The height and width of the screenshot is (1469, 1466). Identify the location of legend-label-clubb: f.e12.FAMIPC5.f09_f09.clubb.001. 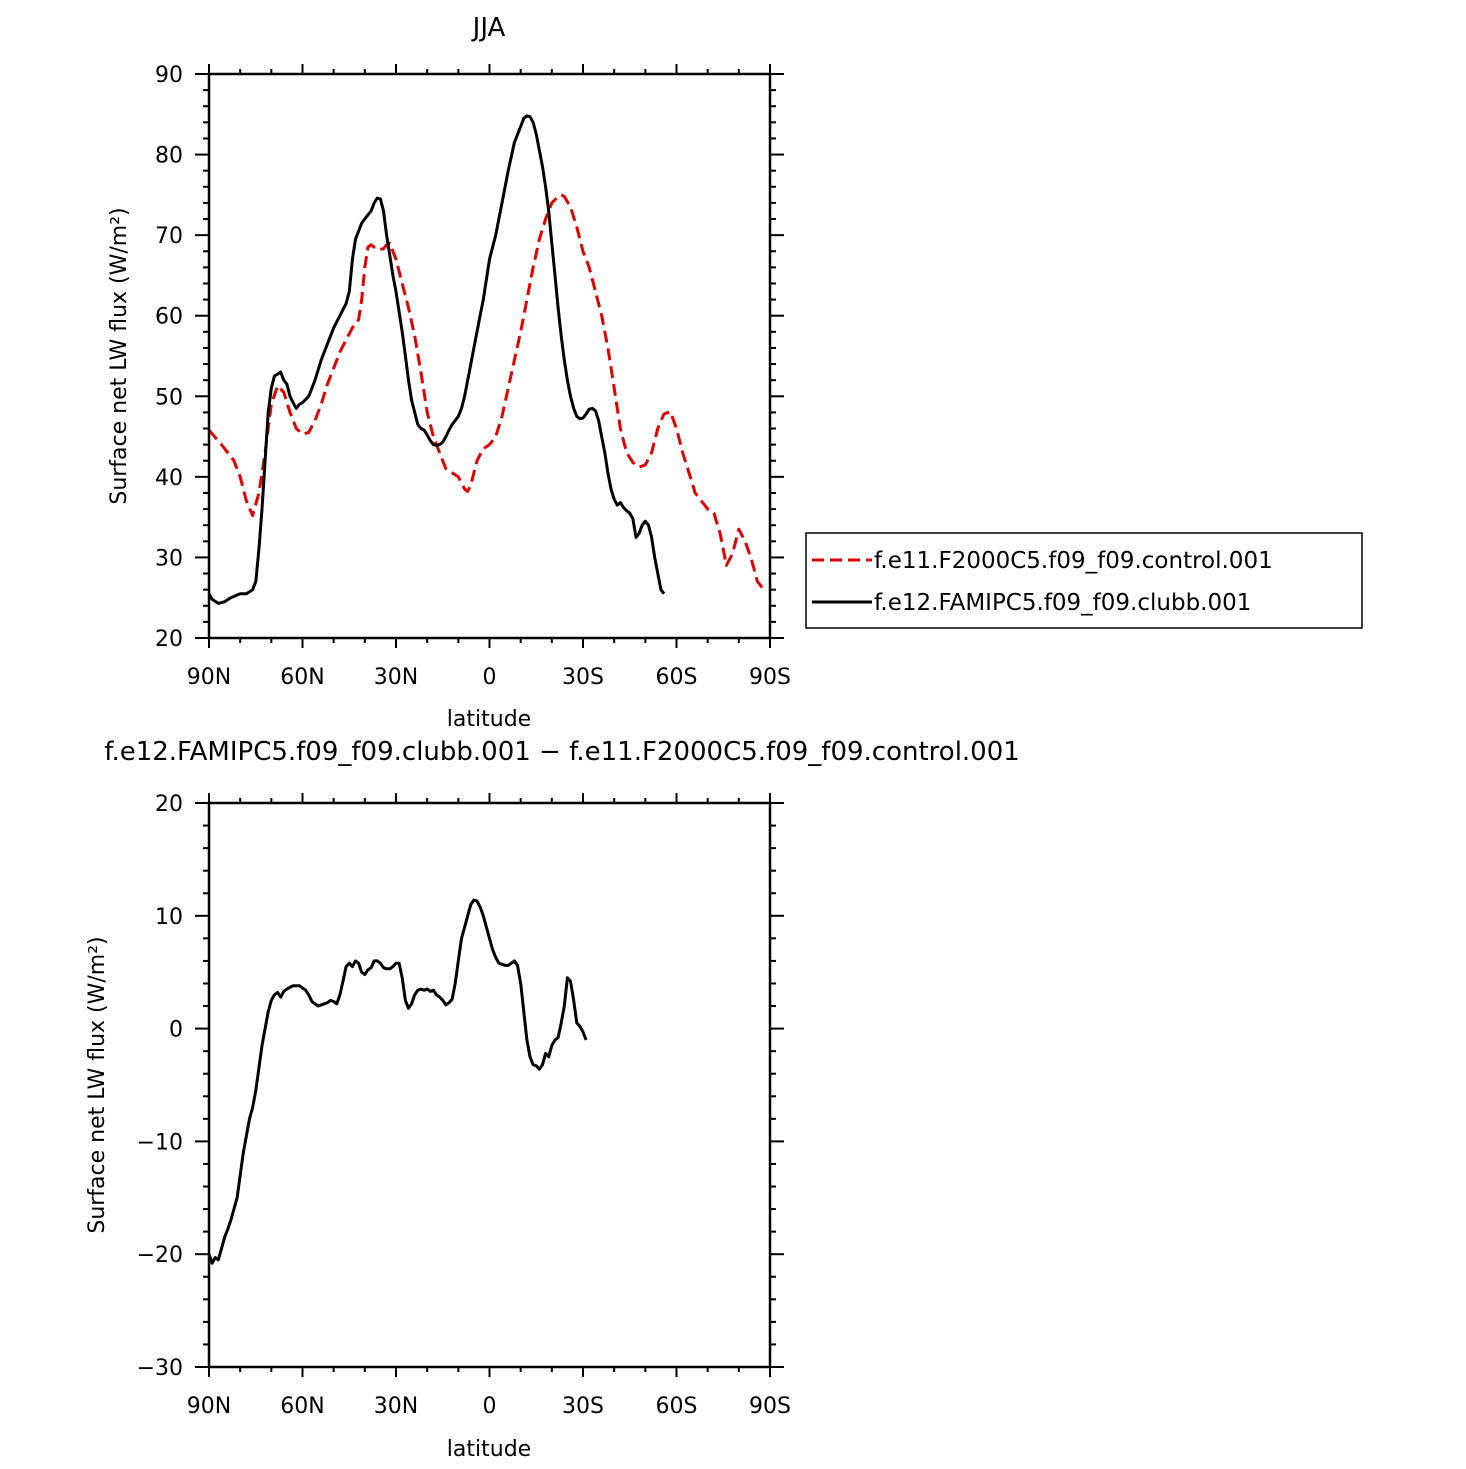
(1062, 603).